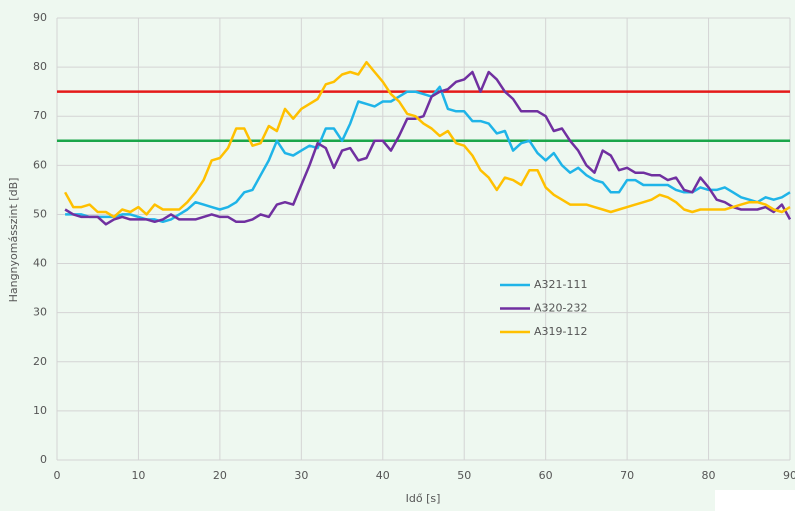  I want to click on x-tick-label: 20, so click(220, 475).